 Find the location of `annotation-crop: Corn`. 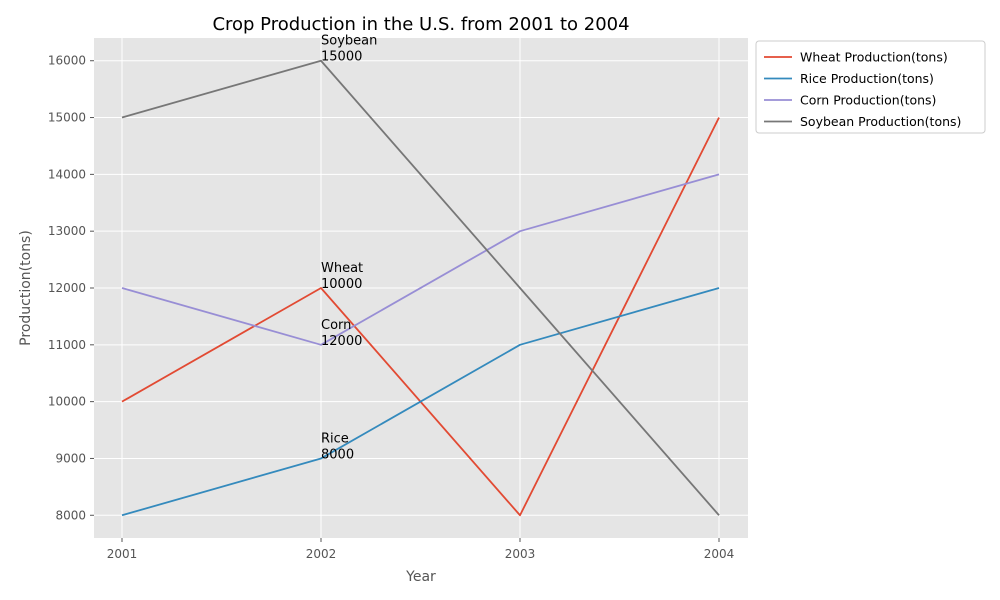

annotation-crop: Corn is located at coordinates (336, 325).